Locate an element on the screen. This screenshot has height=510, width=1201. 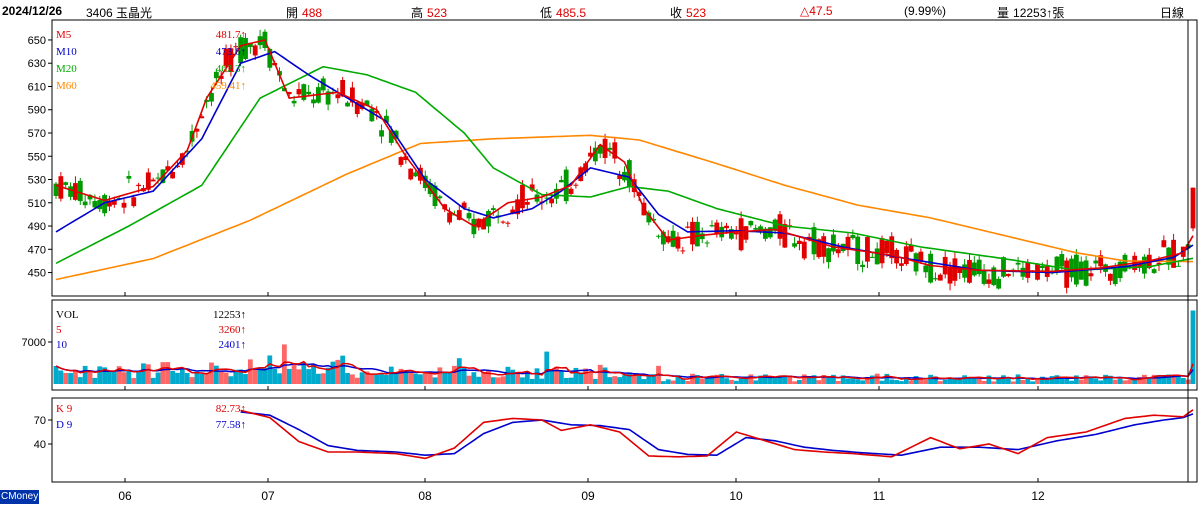
open-value: 488 is located at coordinates (312, 13).